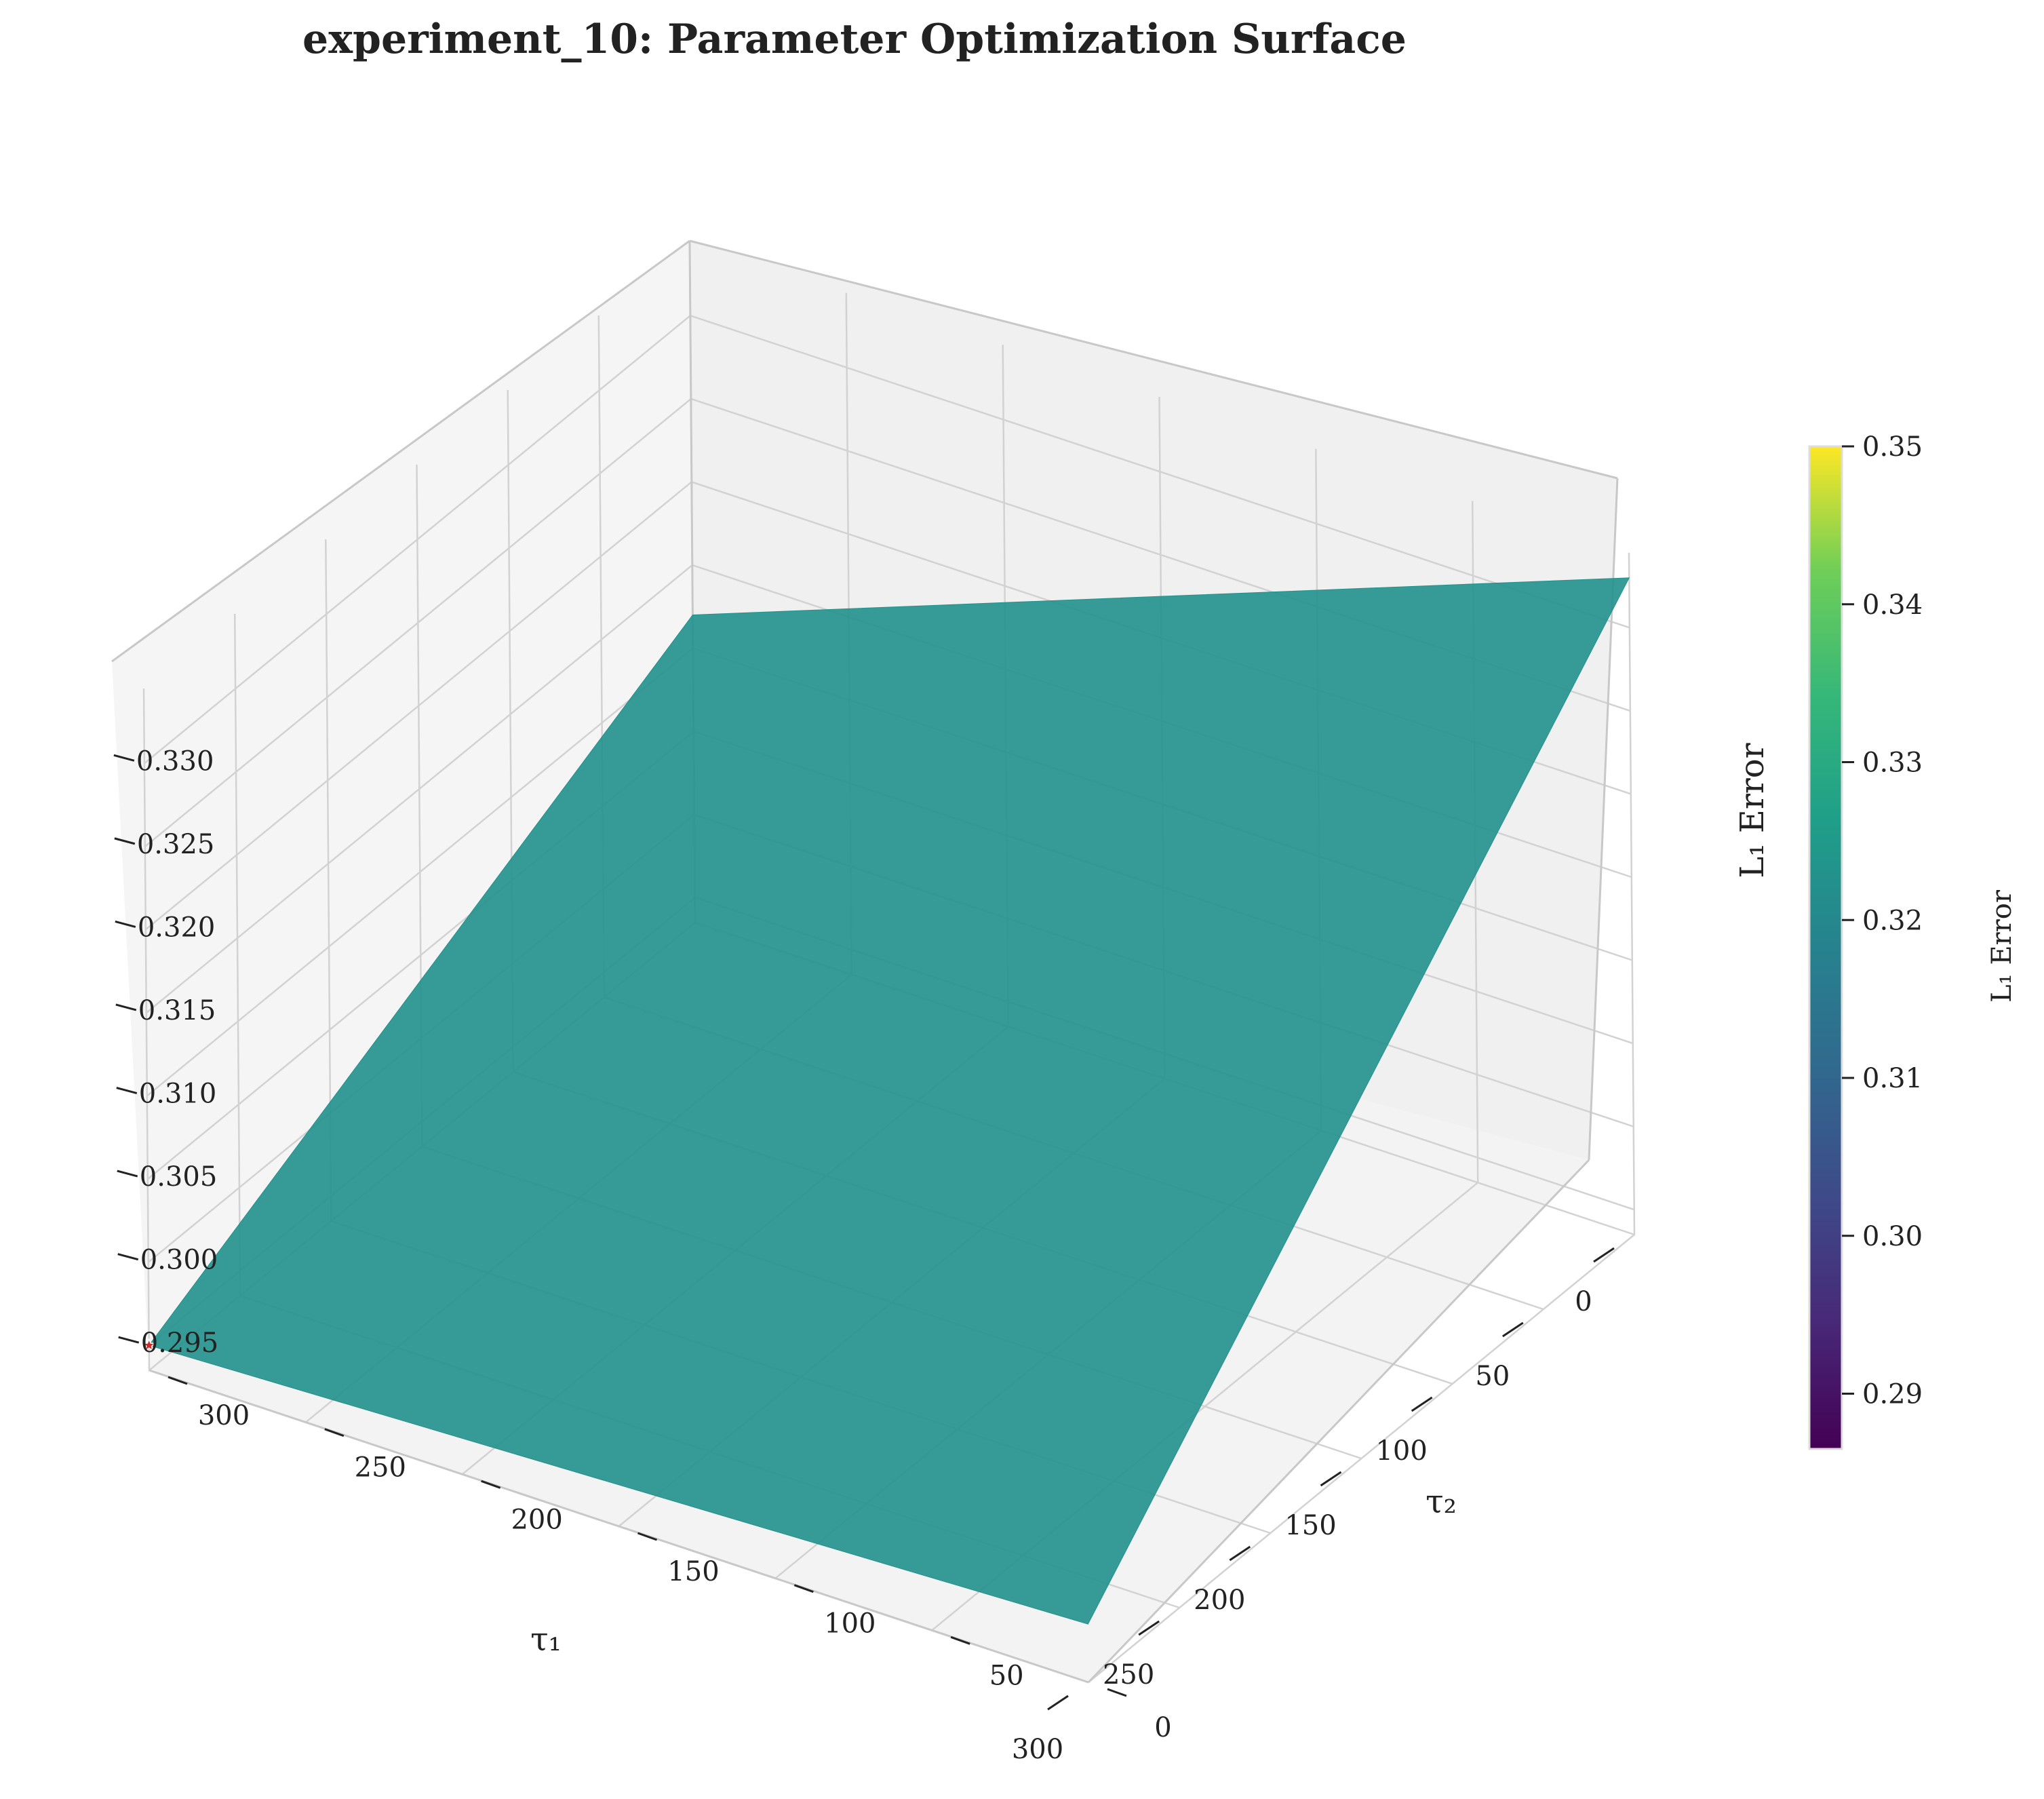  What do you see at coordinates (1893, 447) in the screenshot?
I see `colorbar-tick-label: 0.35` at bounding box center [1893, 447].